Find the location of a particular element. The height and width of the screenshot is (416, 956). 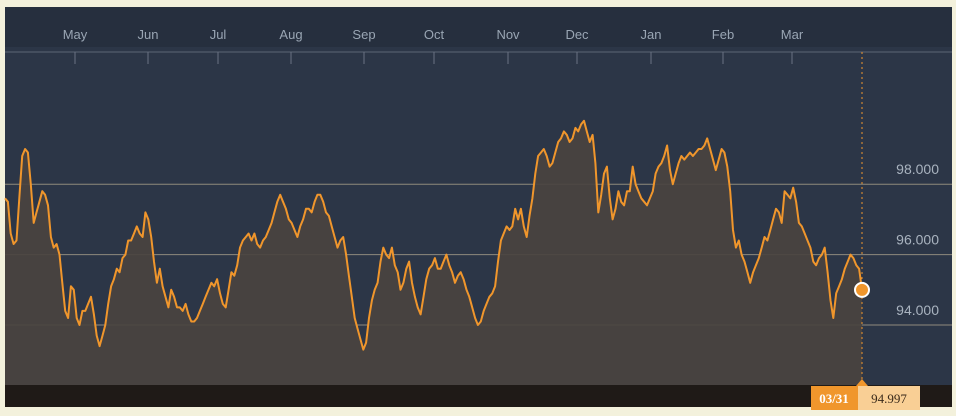

last-date-label: 03/31 is located at coordinates (834, 398).